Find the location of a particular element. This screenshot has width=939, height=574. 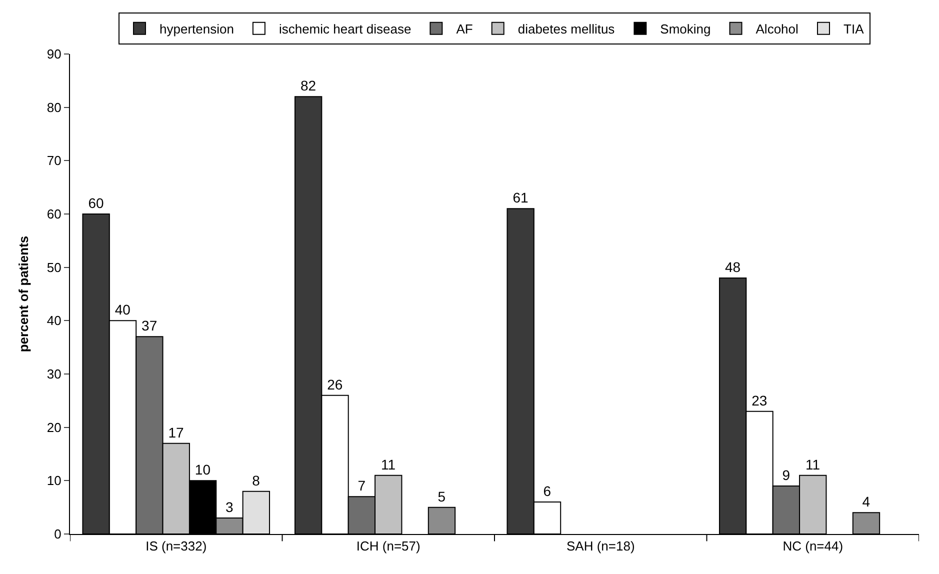

data-label: 8 is located at coordinates (256, 480).